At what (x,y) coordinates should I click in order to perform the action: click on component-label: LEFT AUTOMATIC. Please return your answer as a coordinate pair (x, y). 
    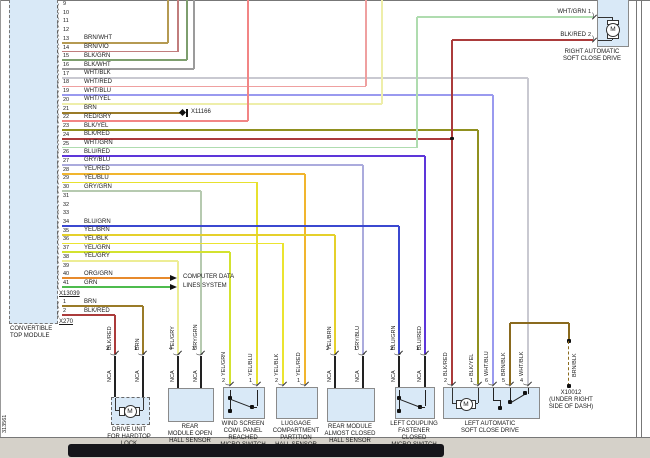
    Looking at the image, I should click on (490, 424).